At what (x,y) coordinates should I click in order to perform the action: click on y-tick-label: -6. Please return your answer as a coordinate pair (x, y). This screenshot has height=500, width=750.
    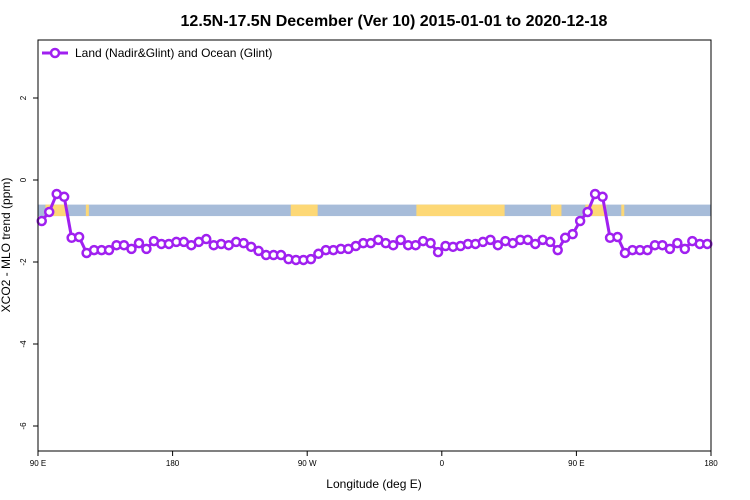
    Looking at the image, I should click on (23, 426).